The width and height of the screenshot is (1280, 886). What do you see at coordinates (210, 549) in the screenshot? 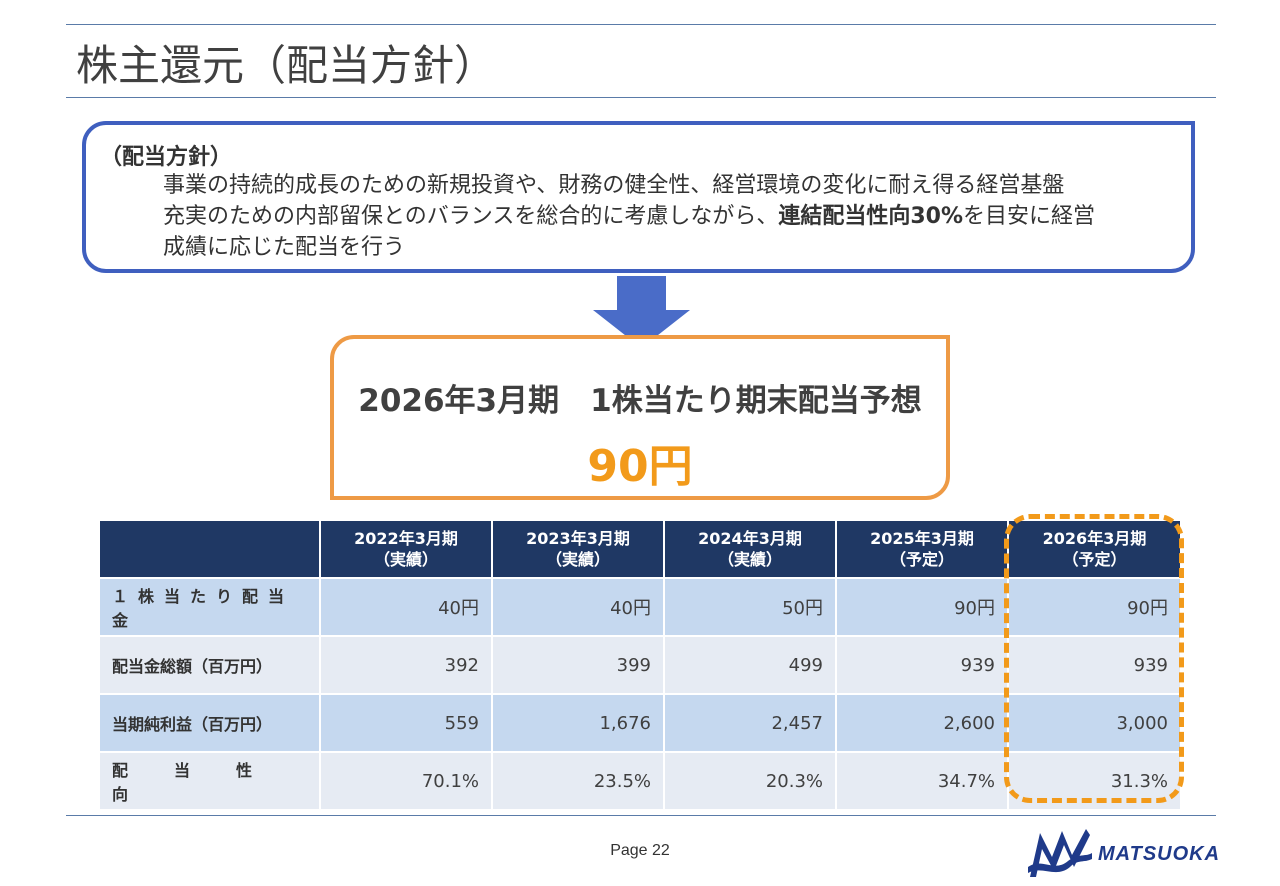
I see `header-blank` at bounding box center [210, 549].